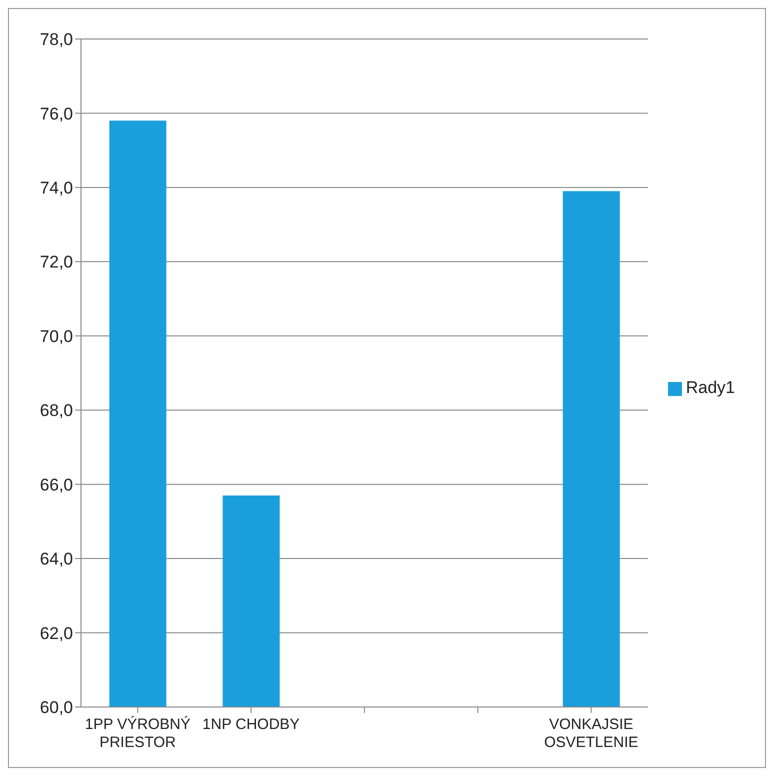 The height and width of the screenshot is (776, 774). I want to click on x-tick-label: VONKAJSIE OSVETLENIE, so click(591, 733).